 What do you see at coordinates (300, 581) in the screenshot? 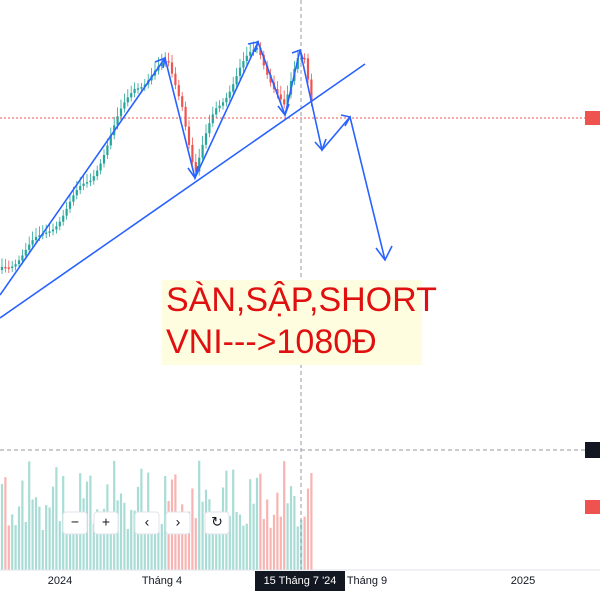
I see `crosshair-time-tag` at bounding box center [300, 581].